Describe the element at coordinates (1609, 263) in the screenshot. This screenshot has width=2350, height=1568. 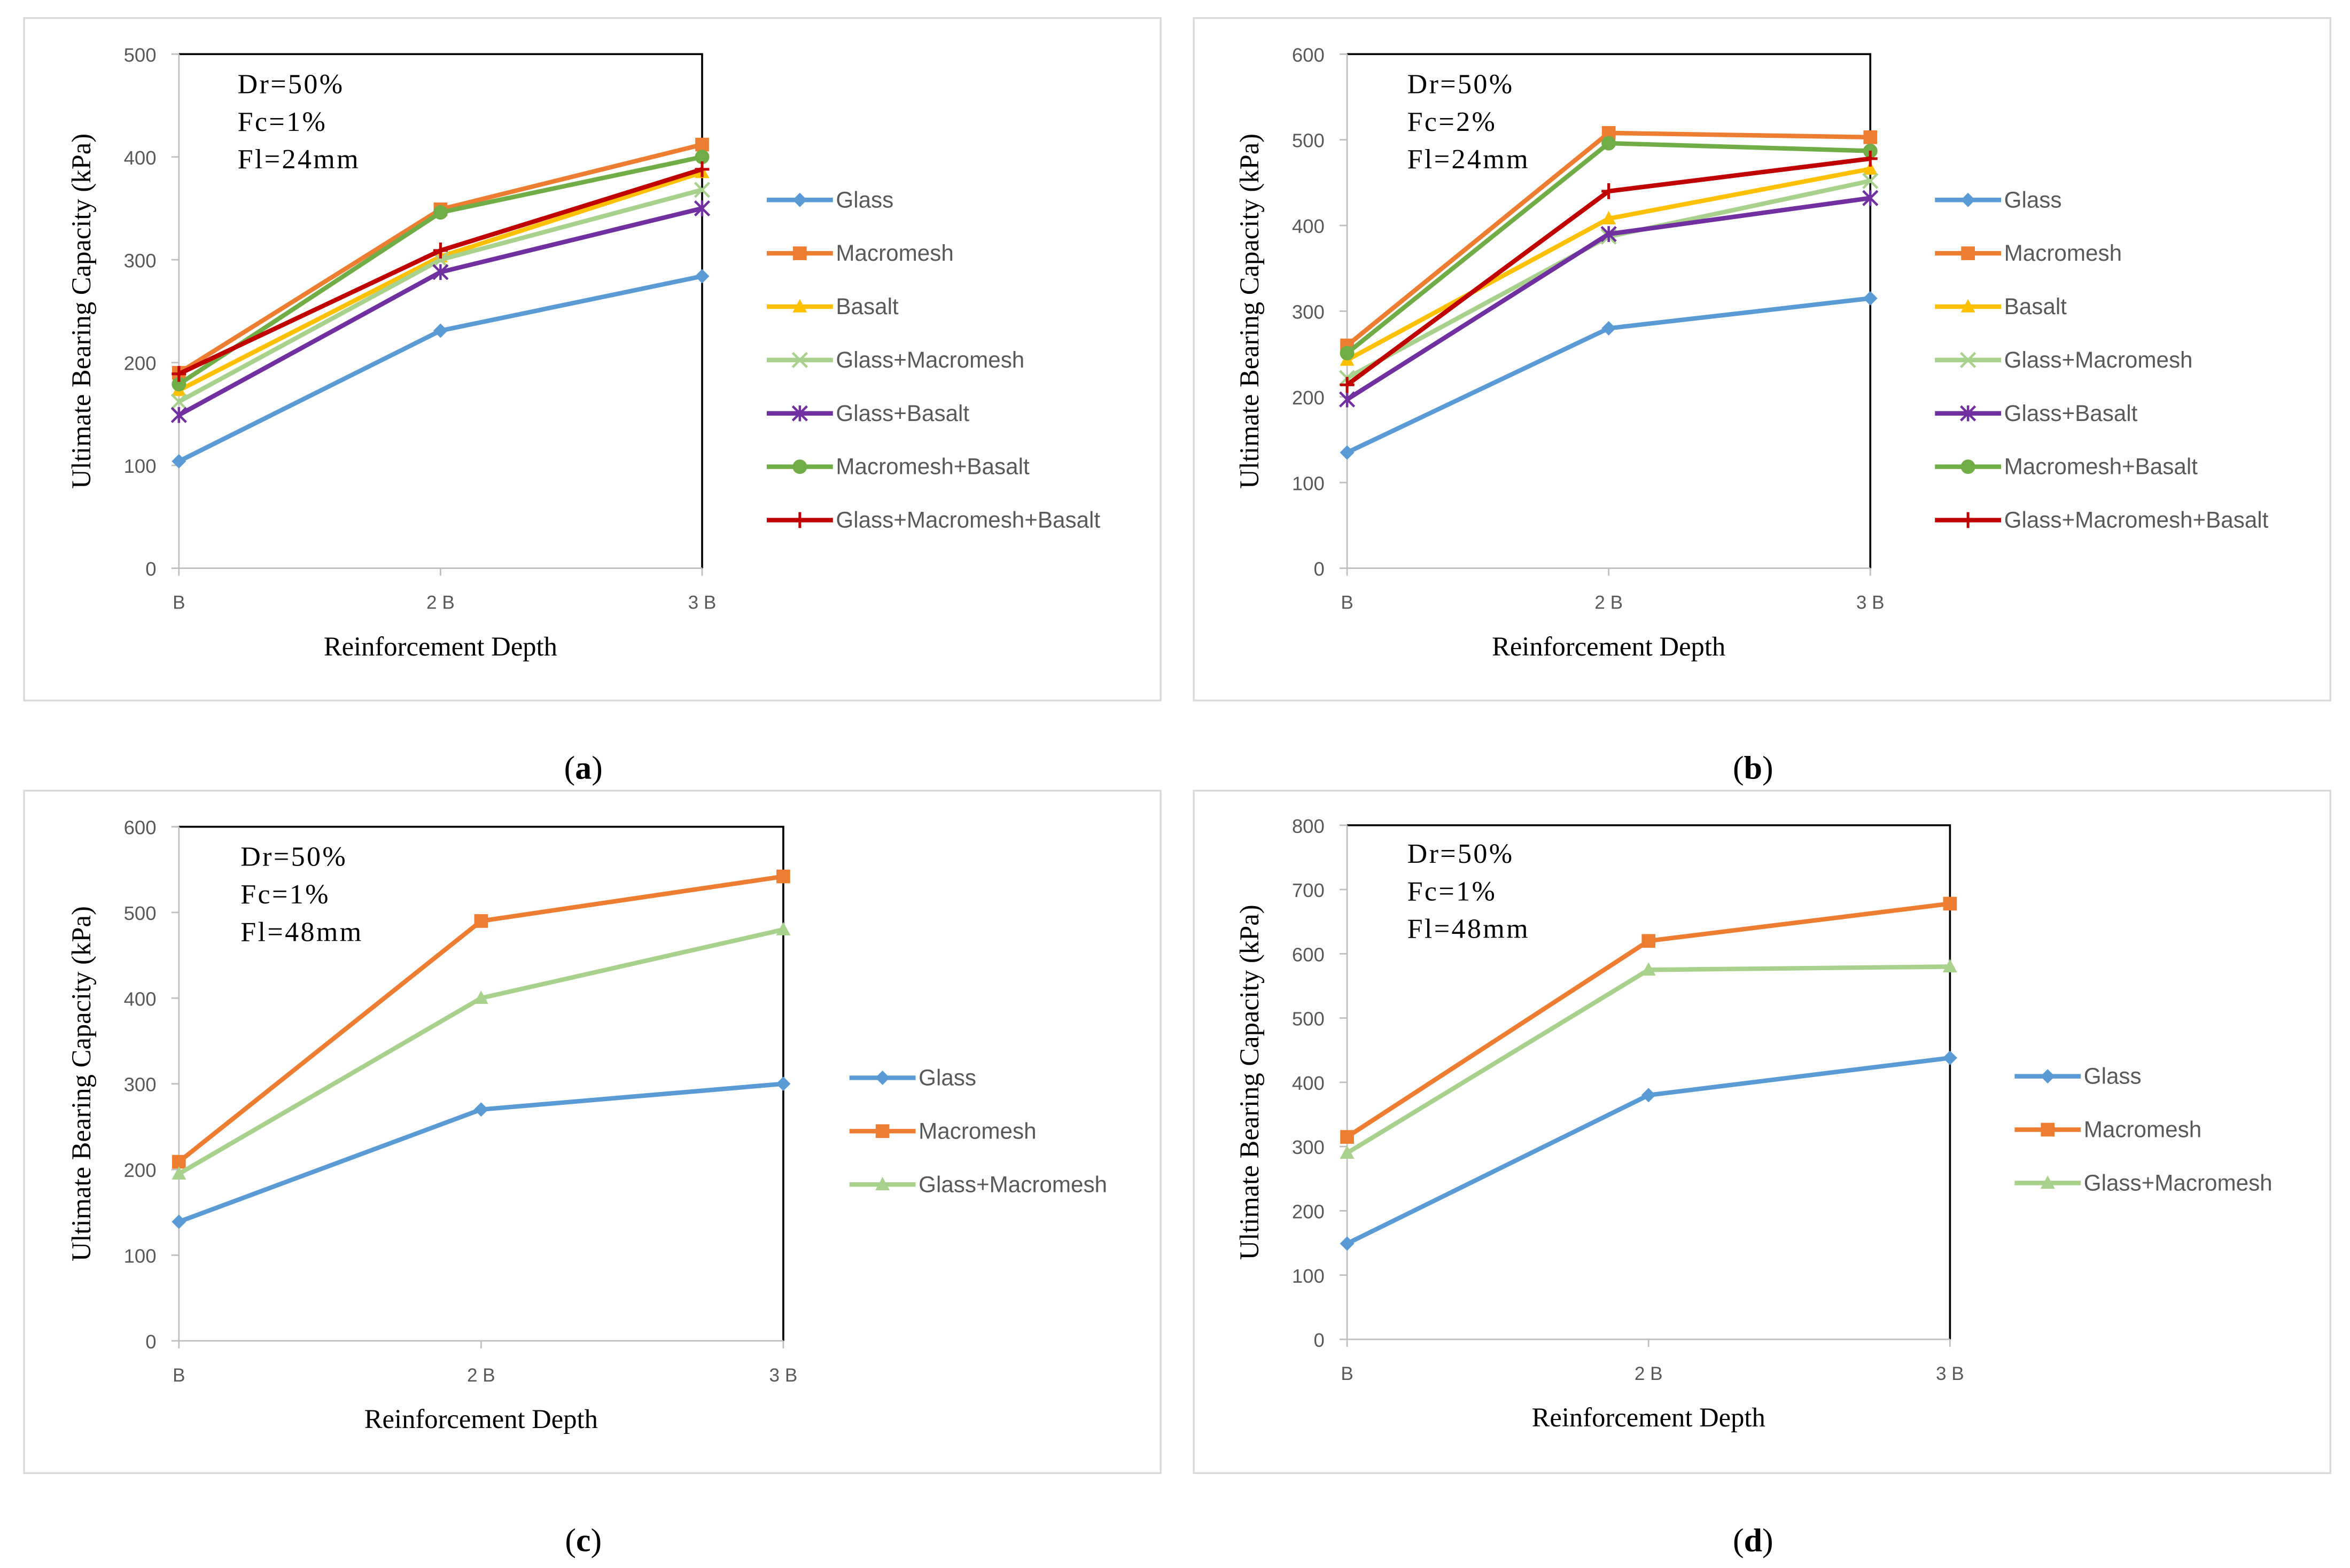
I see `series-basalt` at that location.